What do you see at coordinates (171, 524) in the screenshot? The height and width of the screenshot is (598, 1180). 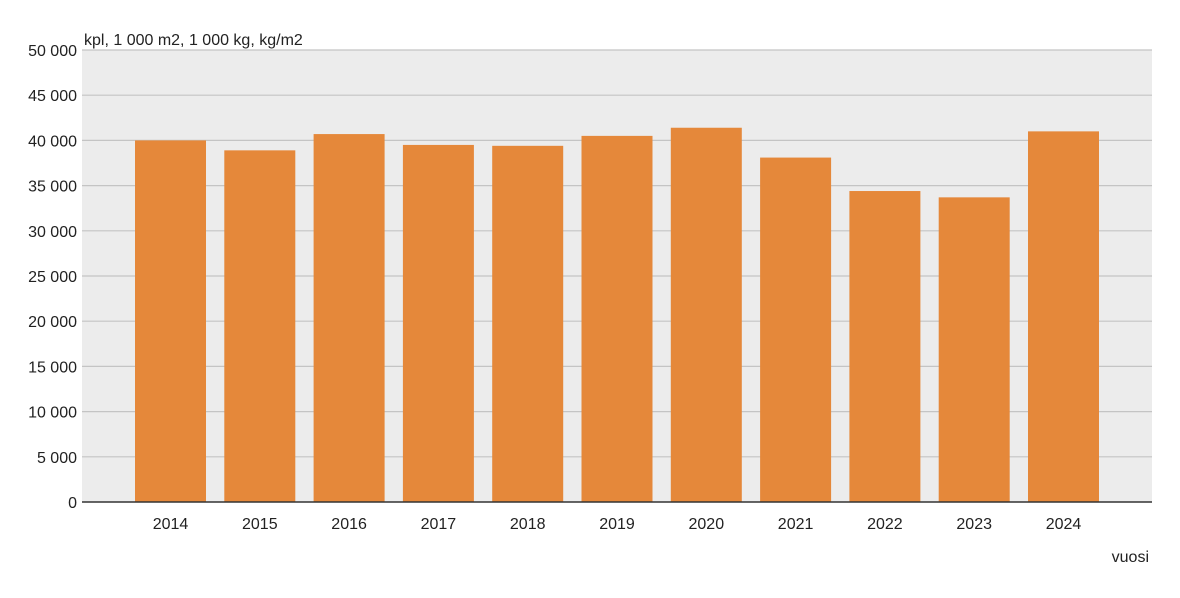 I see `x-tick-label: 2014` at bounding box center [171, 524].